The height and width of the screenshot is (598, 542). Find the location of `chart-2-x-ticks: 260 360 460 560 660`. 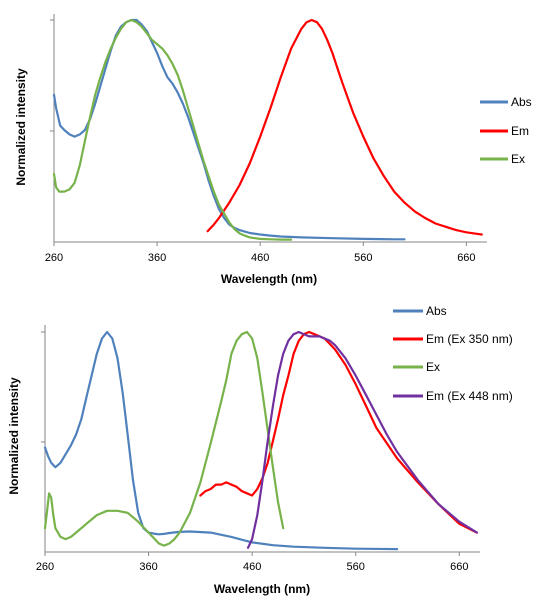

chart-2-x-ticks: 260 360 460 560 660 is located at coordinates (252, 562).